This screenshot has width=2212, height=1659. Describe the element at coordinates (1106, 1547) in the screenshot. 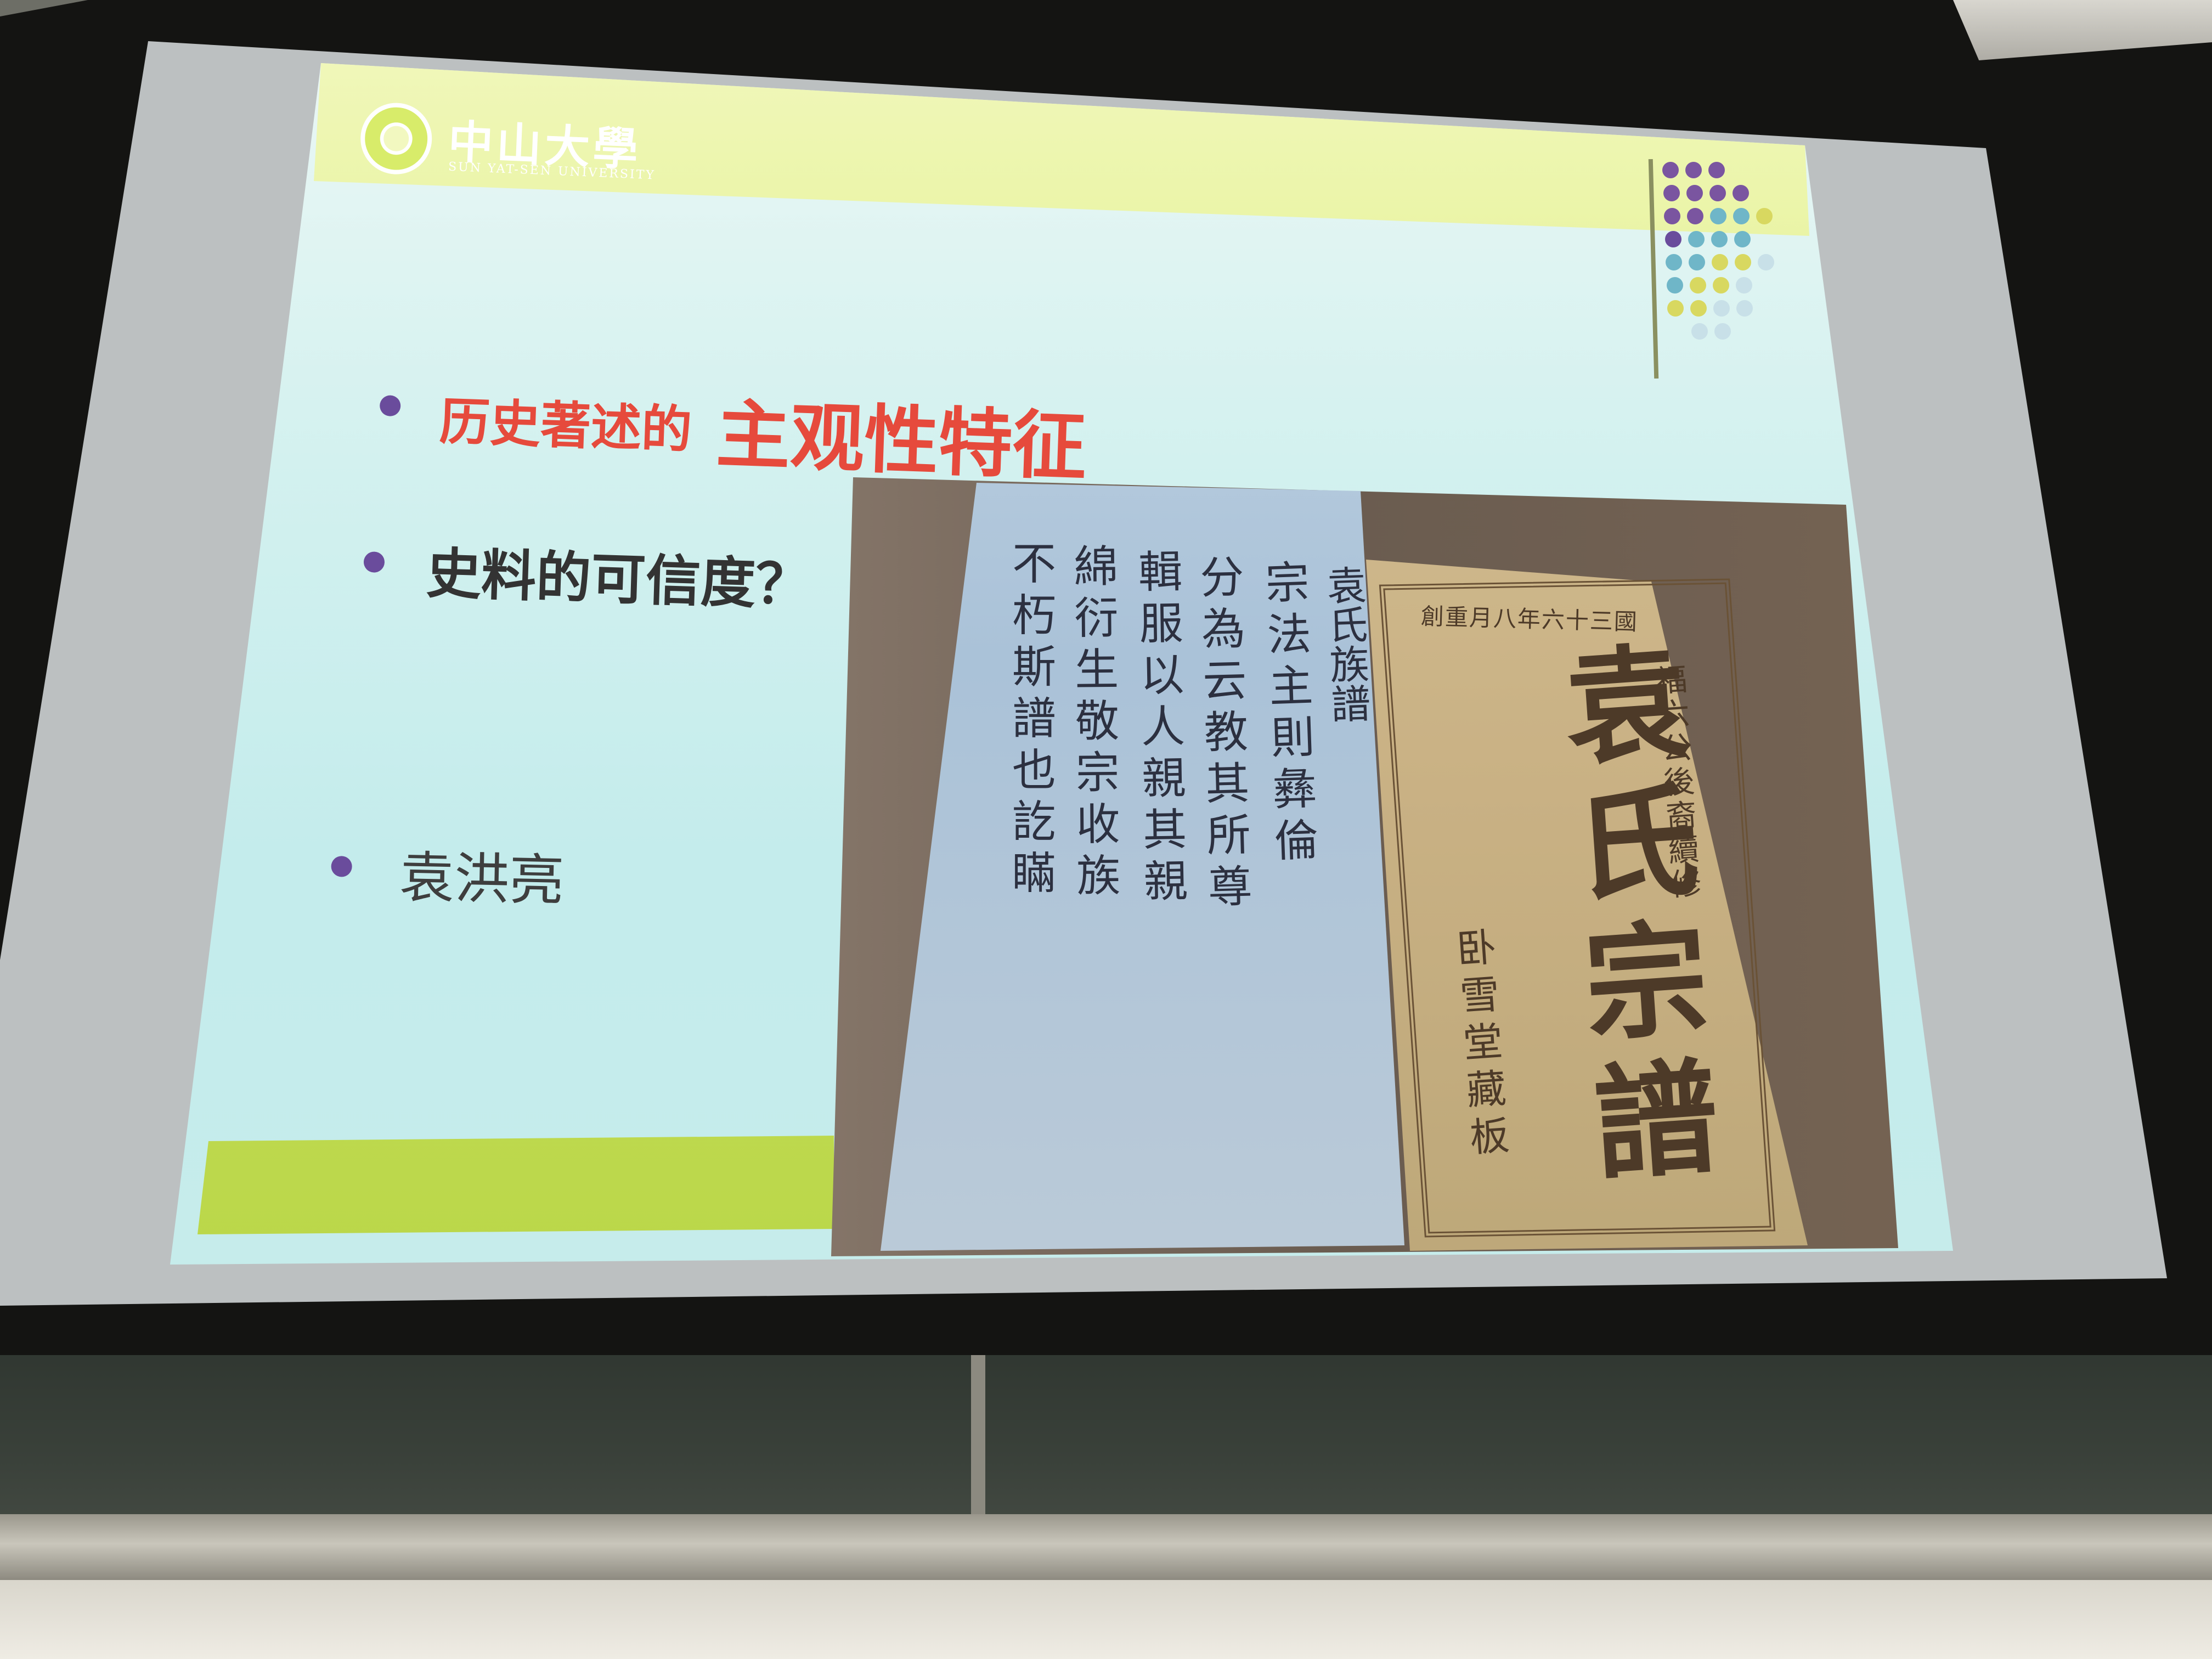

I see `chalk-tray` at that location.